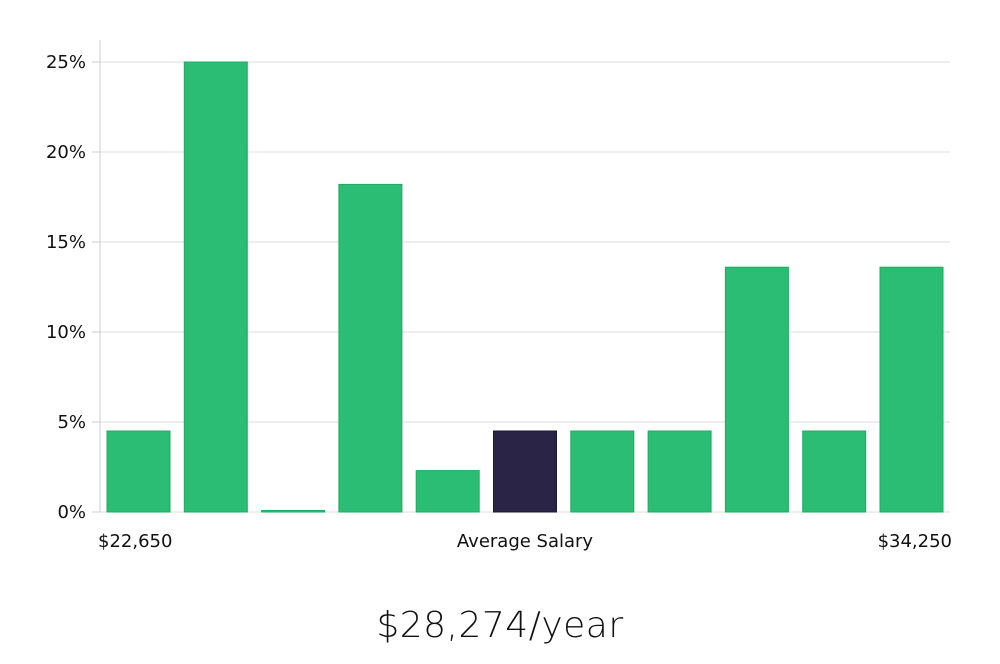 The width and height of the screenshot is (1000, 664). I want to click on y-tick-label-20: 20%, so click(66, 152).